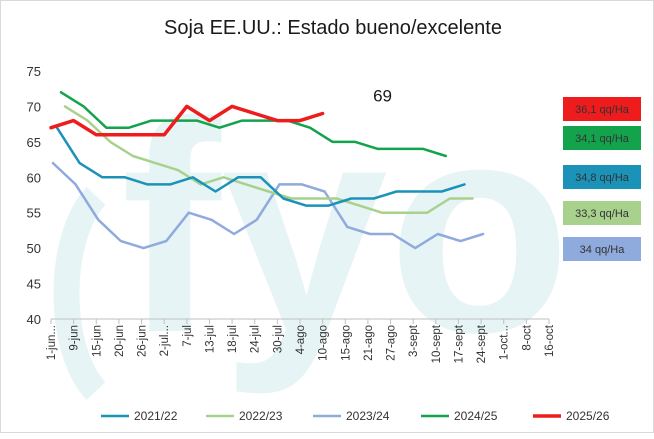 The image size is (654, 439). What do you see at coordinates (34, 142) in the screenshot?
I see `y-tick-label: 65` at bounding box center [34, 142].